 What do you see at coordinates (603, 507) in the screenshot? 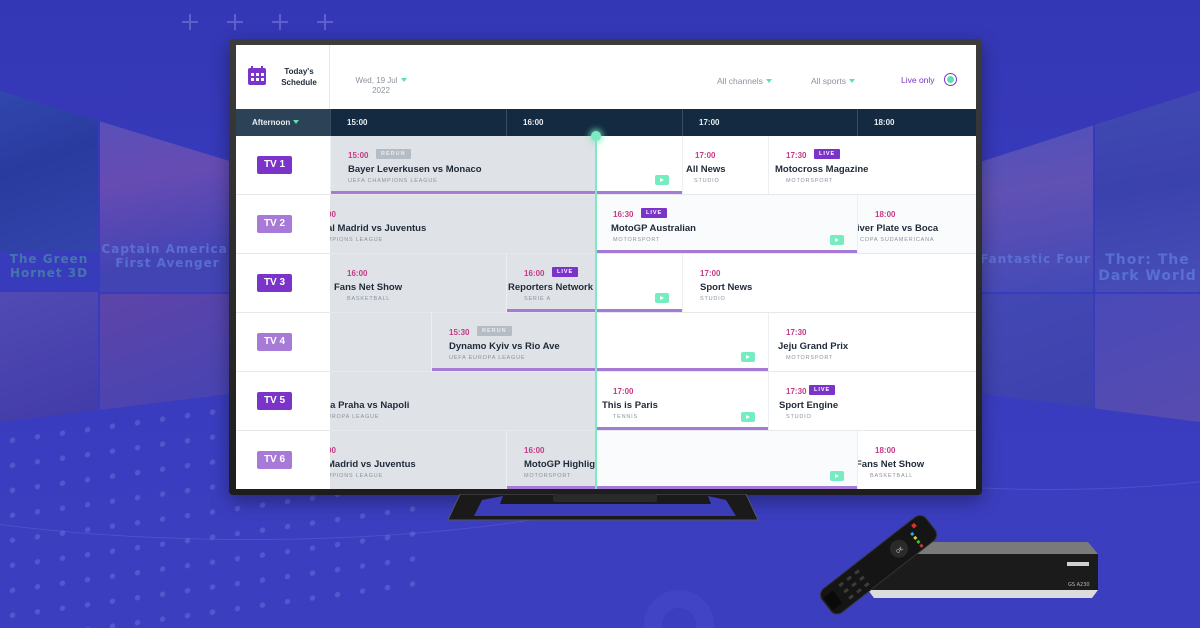
I see `tv-stand` at bounding box center [603, 507].